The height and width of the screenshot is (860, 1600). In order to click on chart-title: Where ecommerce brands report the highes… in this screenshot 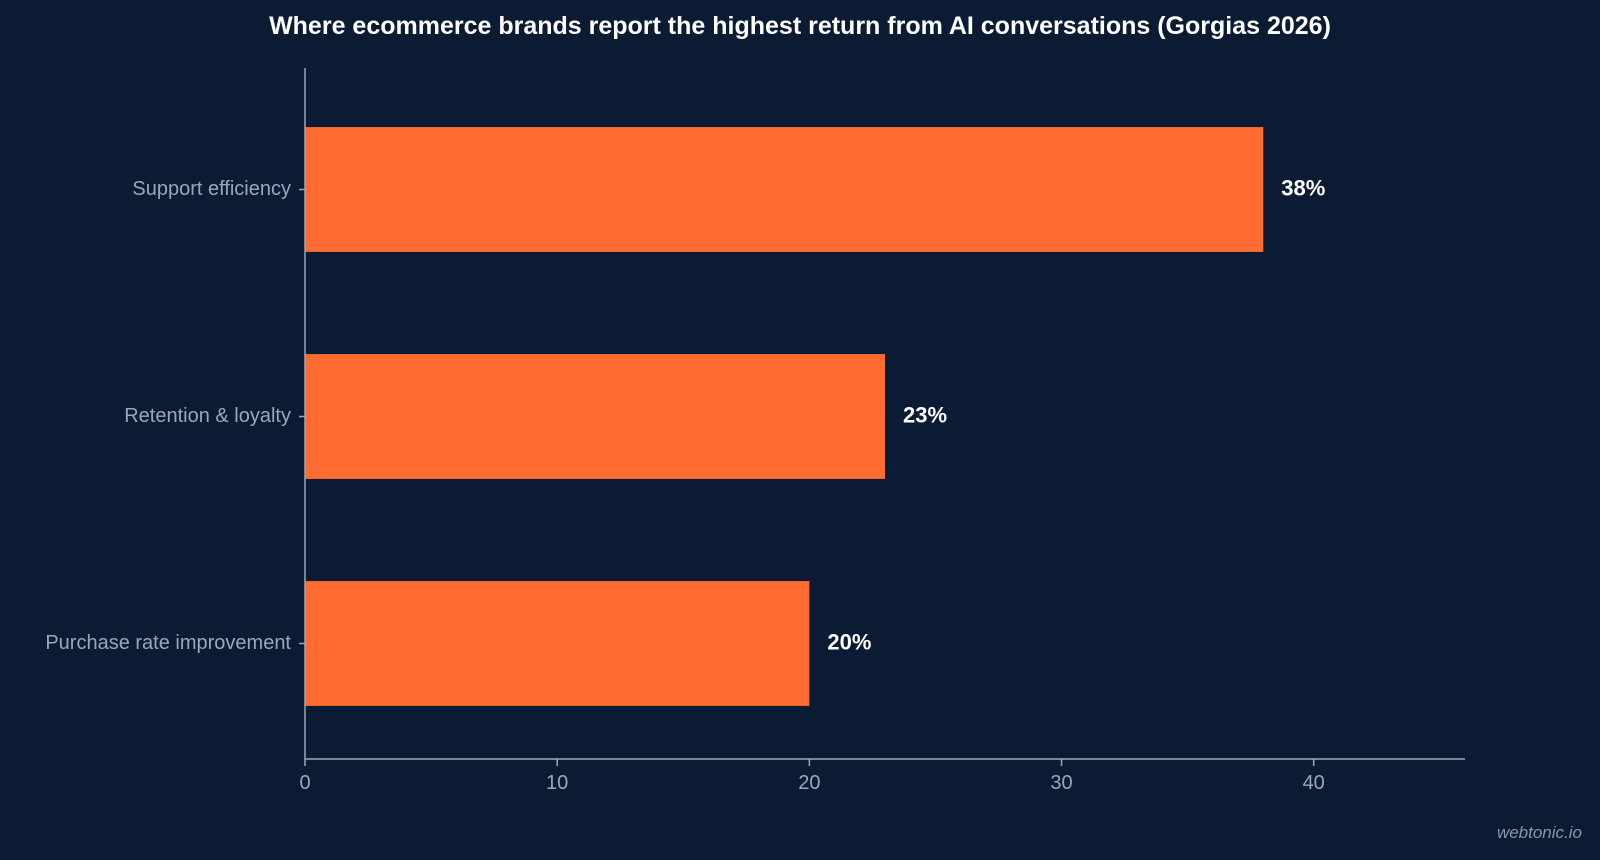, I will do `click(800, 26)`.